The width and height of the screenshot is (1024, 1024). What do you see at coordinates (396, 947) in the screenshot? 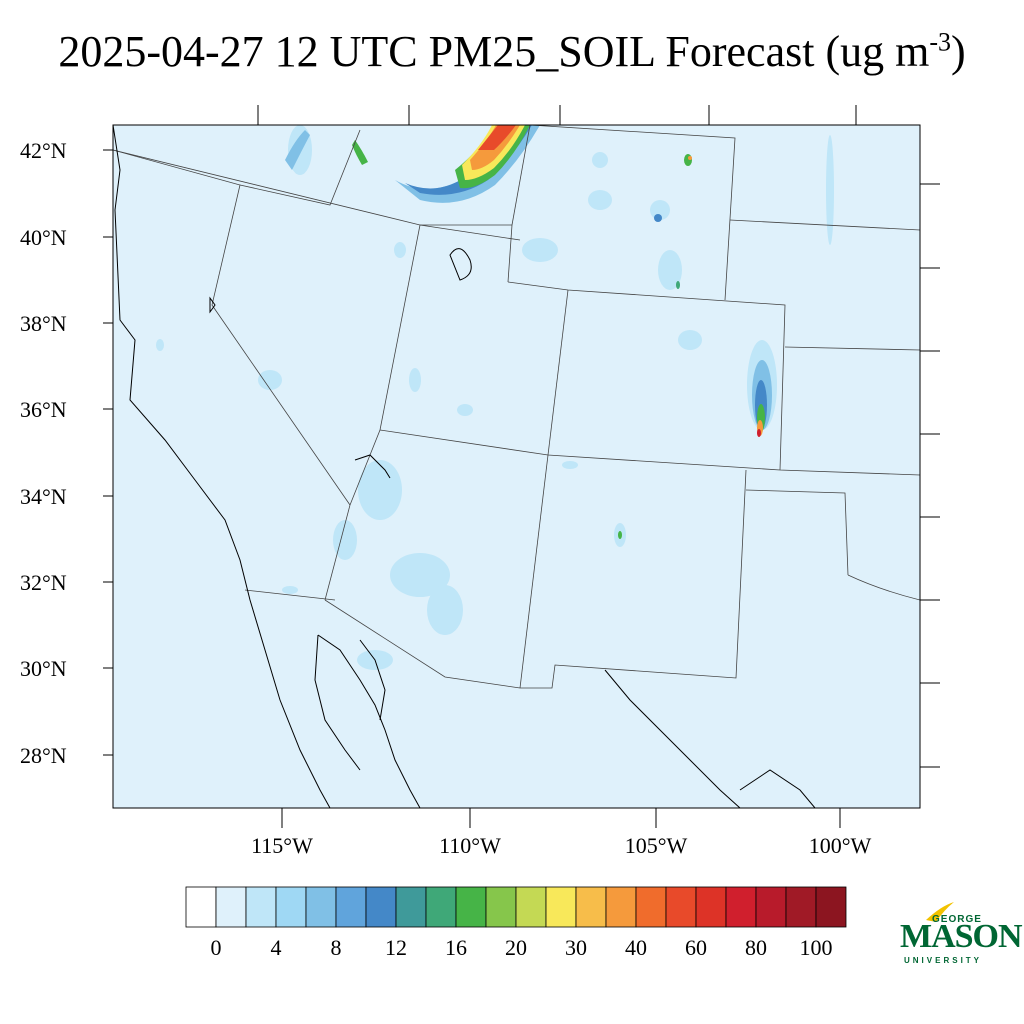
I see `colorbar-label: 12` at bounding box center [396, 947].